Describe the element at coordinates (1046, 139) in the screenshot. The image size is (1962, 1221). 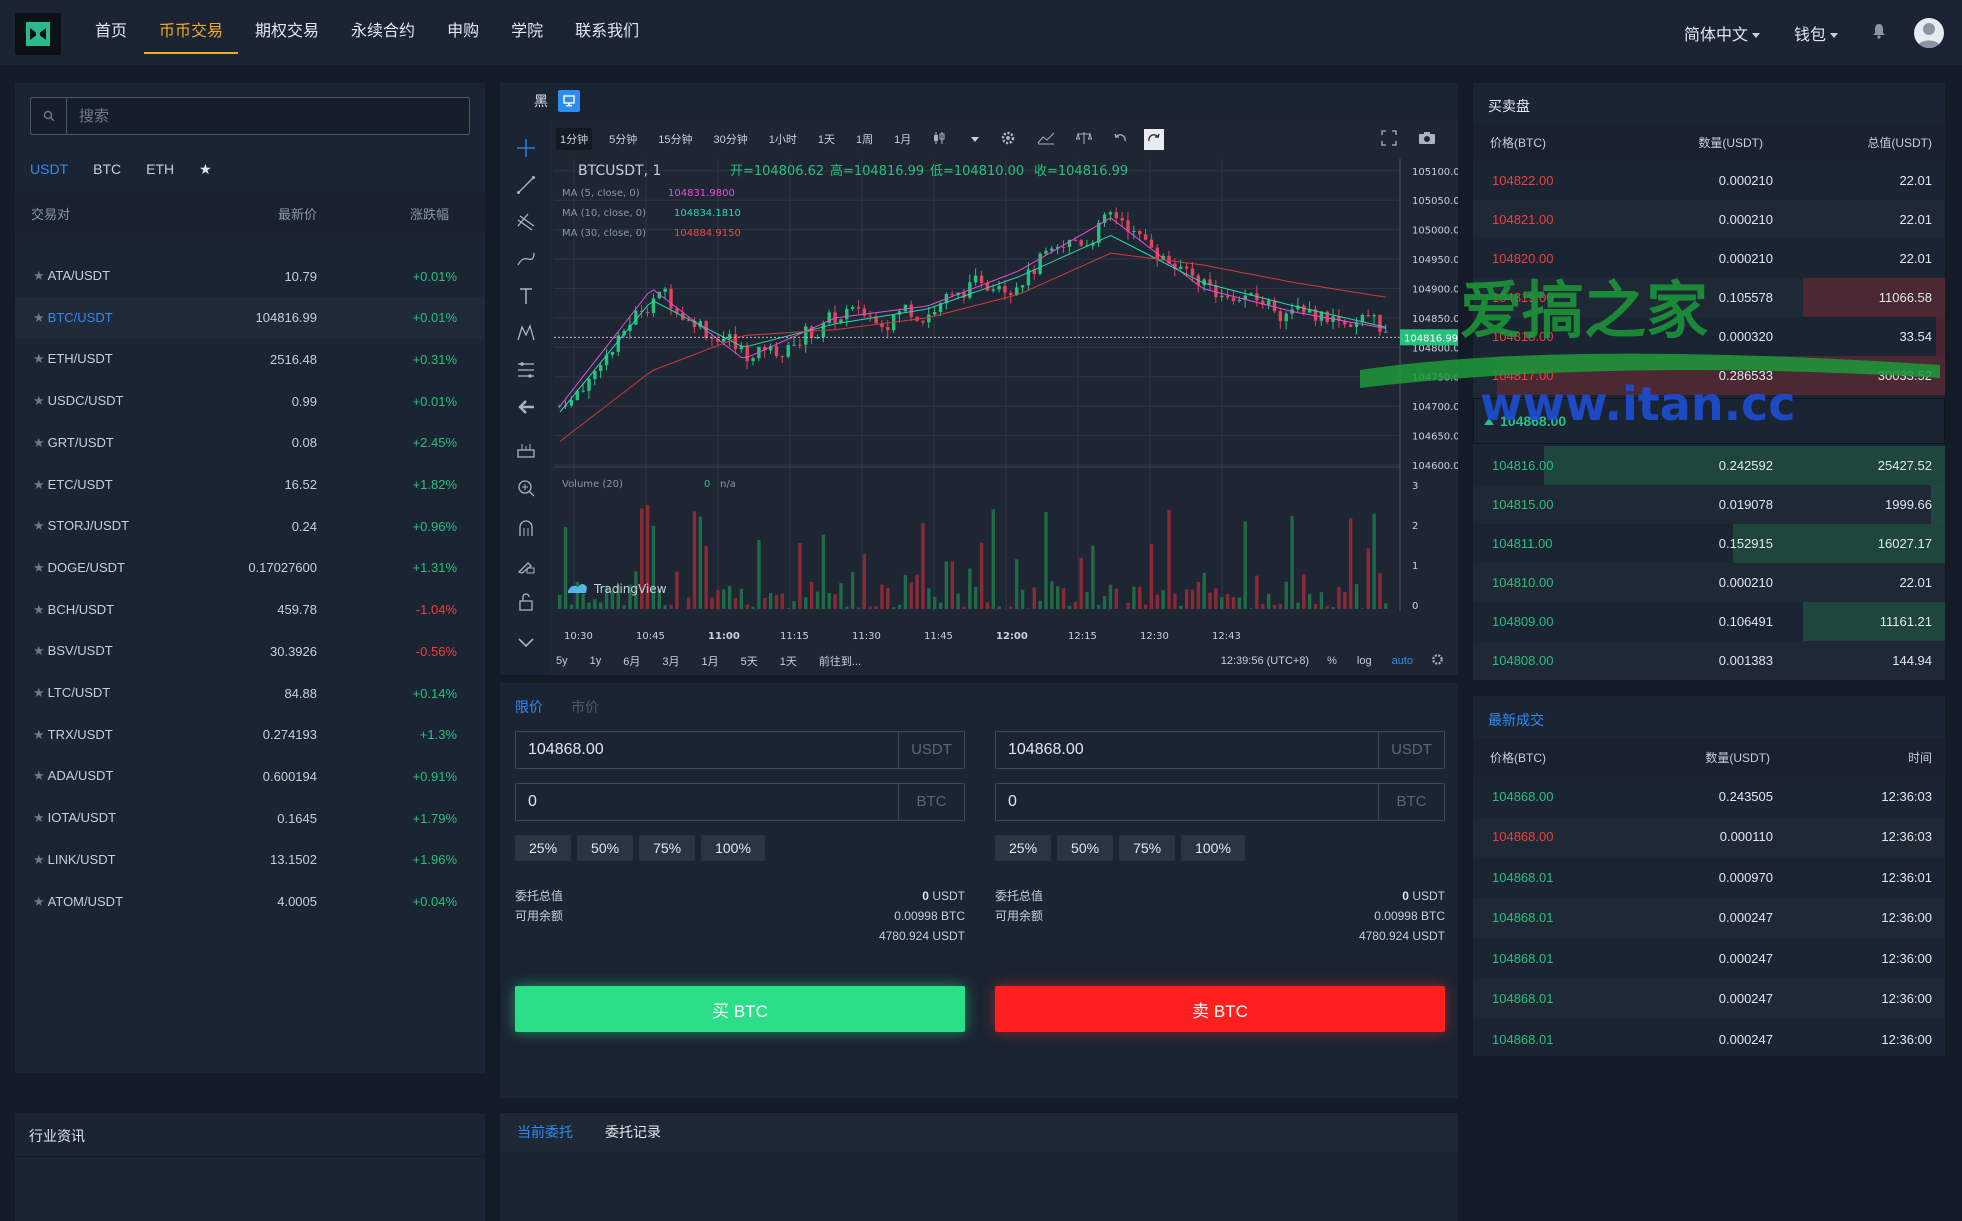
I see `indicators-icon` at that location.